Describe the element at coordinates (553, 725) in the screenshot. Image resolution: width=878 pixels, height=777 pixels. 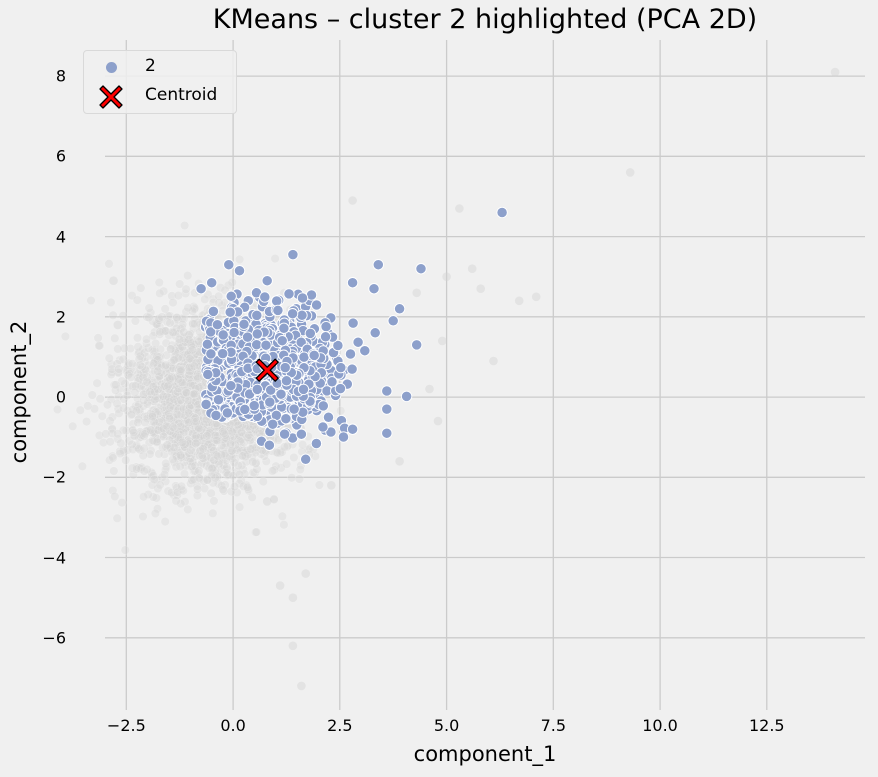
I see `x-tick-label: 7.5` at that location.